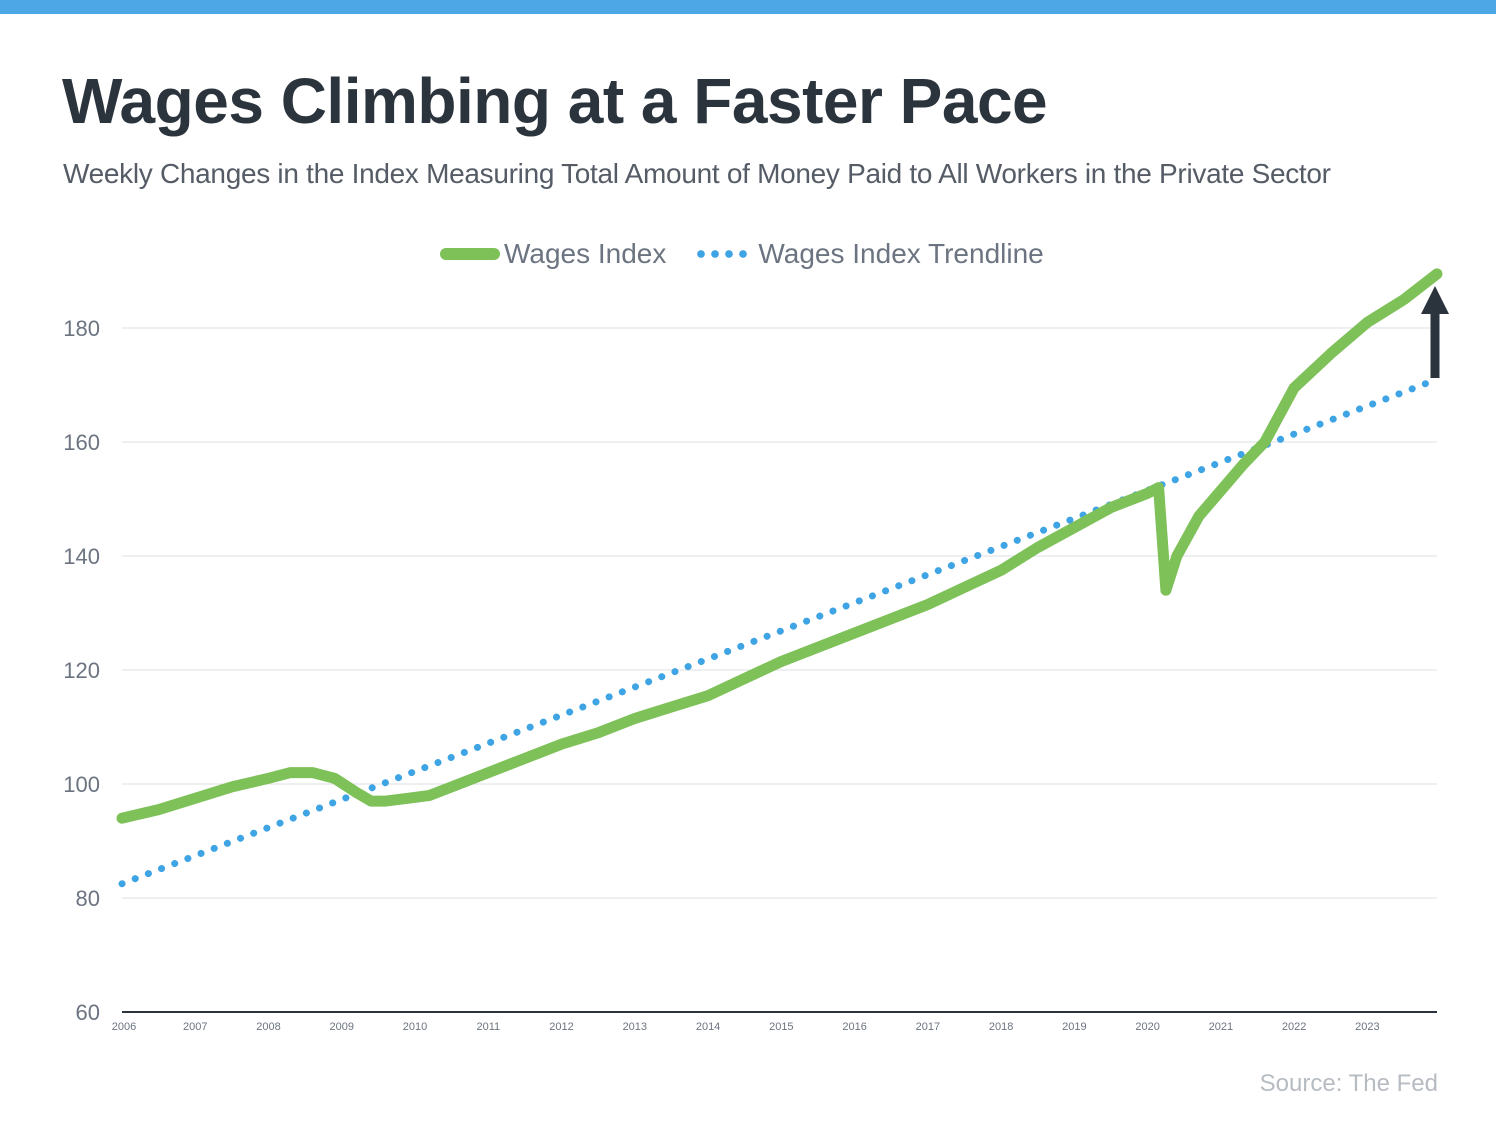 The width and height of the screenshot is (1496, 1124). What do you see at coordinates (195, 1027) in the screenshot?
I see `x-tick-label: 2007` at bounding box center [195, 1027].